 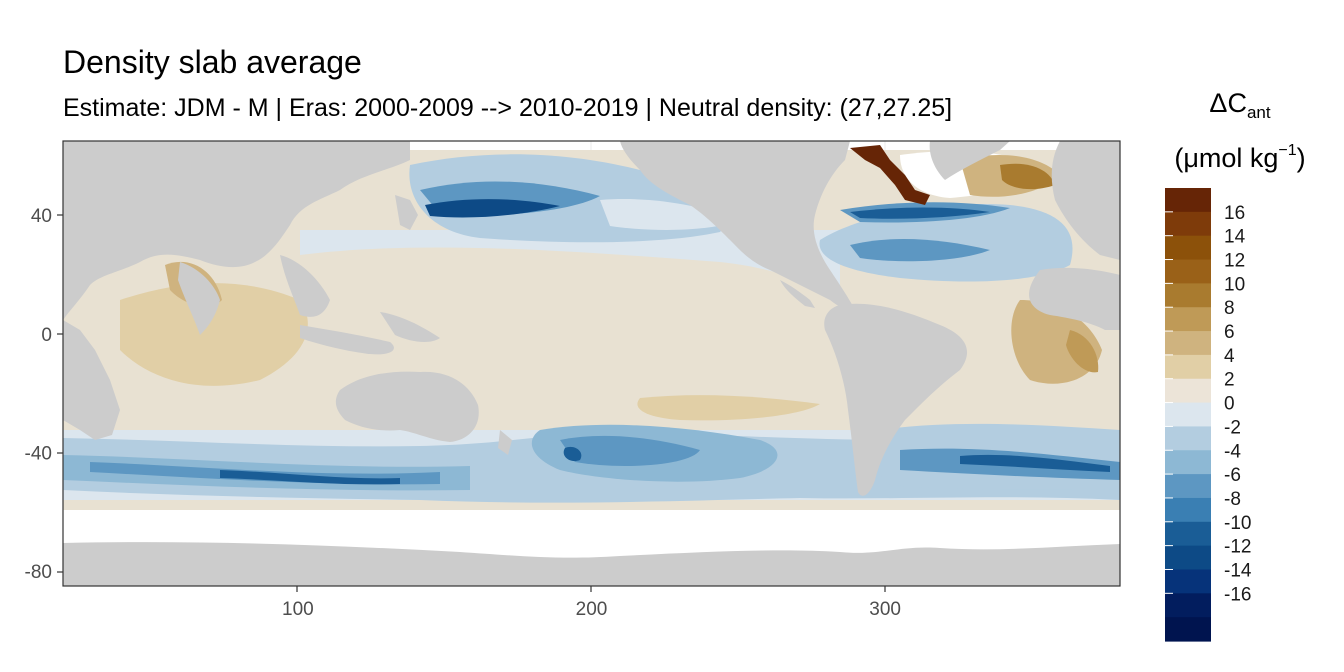 I want to click on legend-label: 2, so click(x=1229, y=380).